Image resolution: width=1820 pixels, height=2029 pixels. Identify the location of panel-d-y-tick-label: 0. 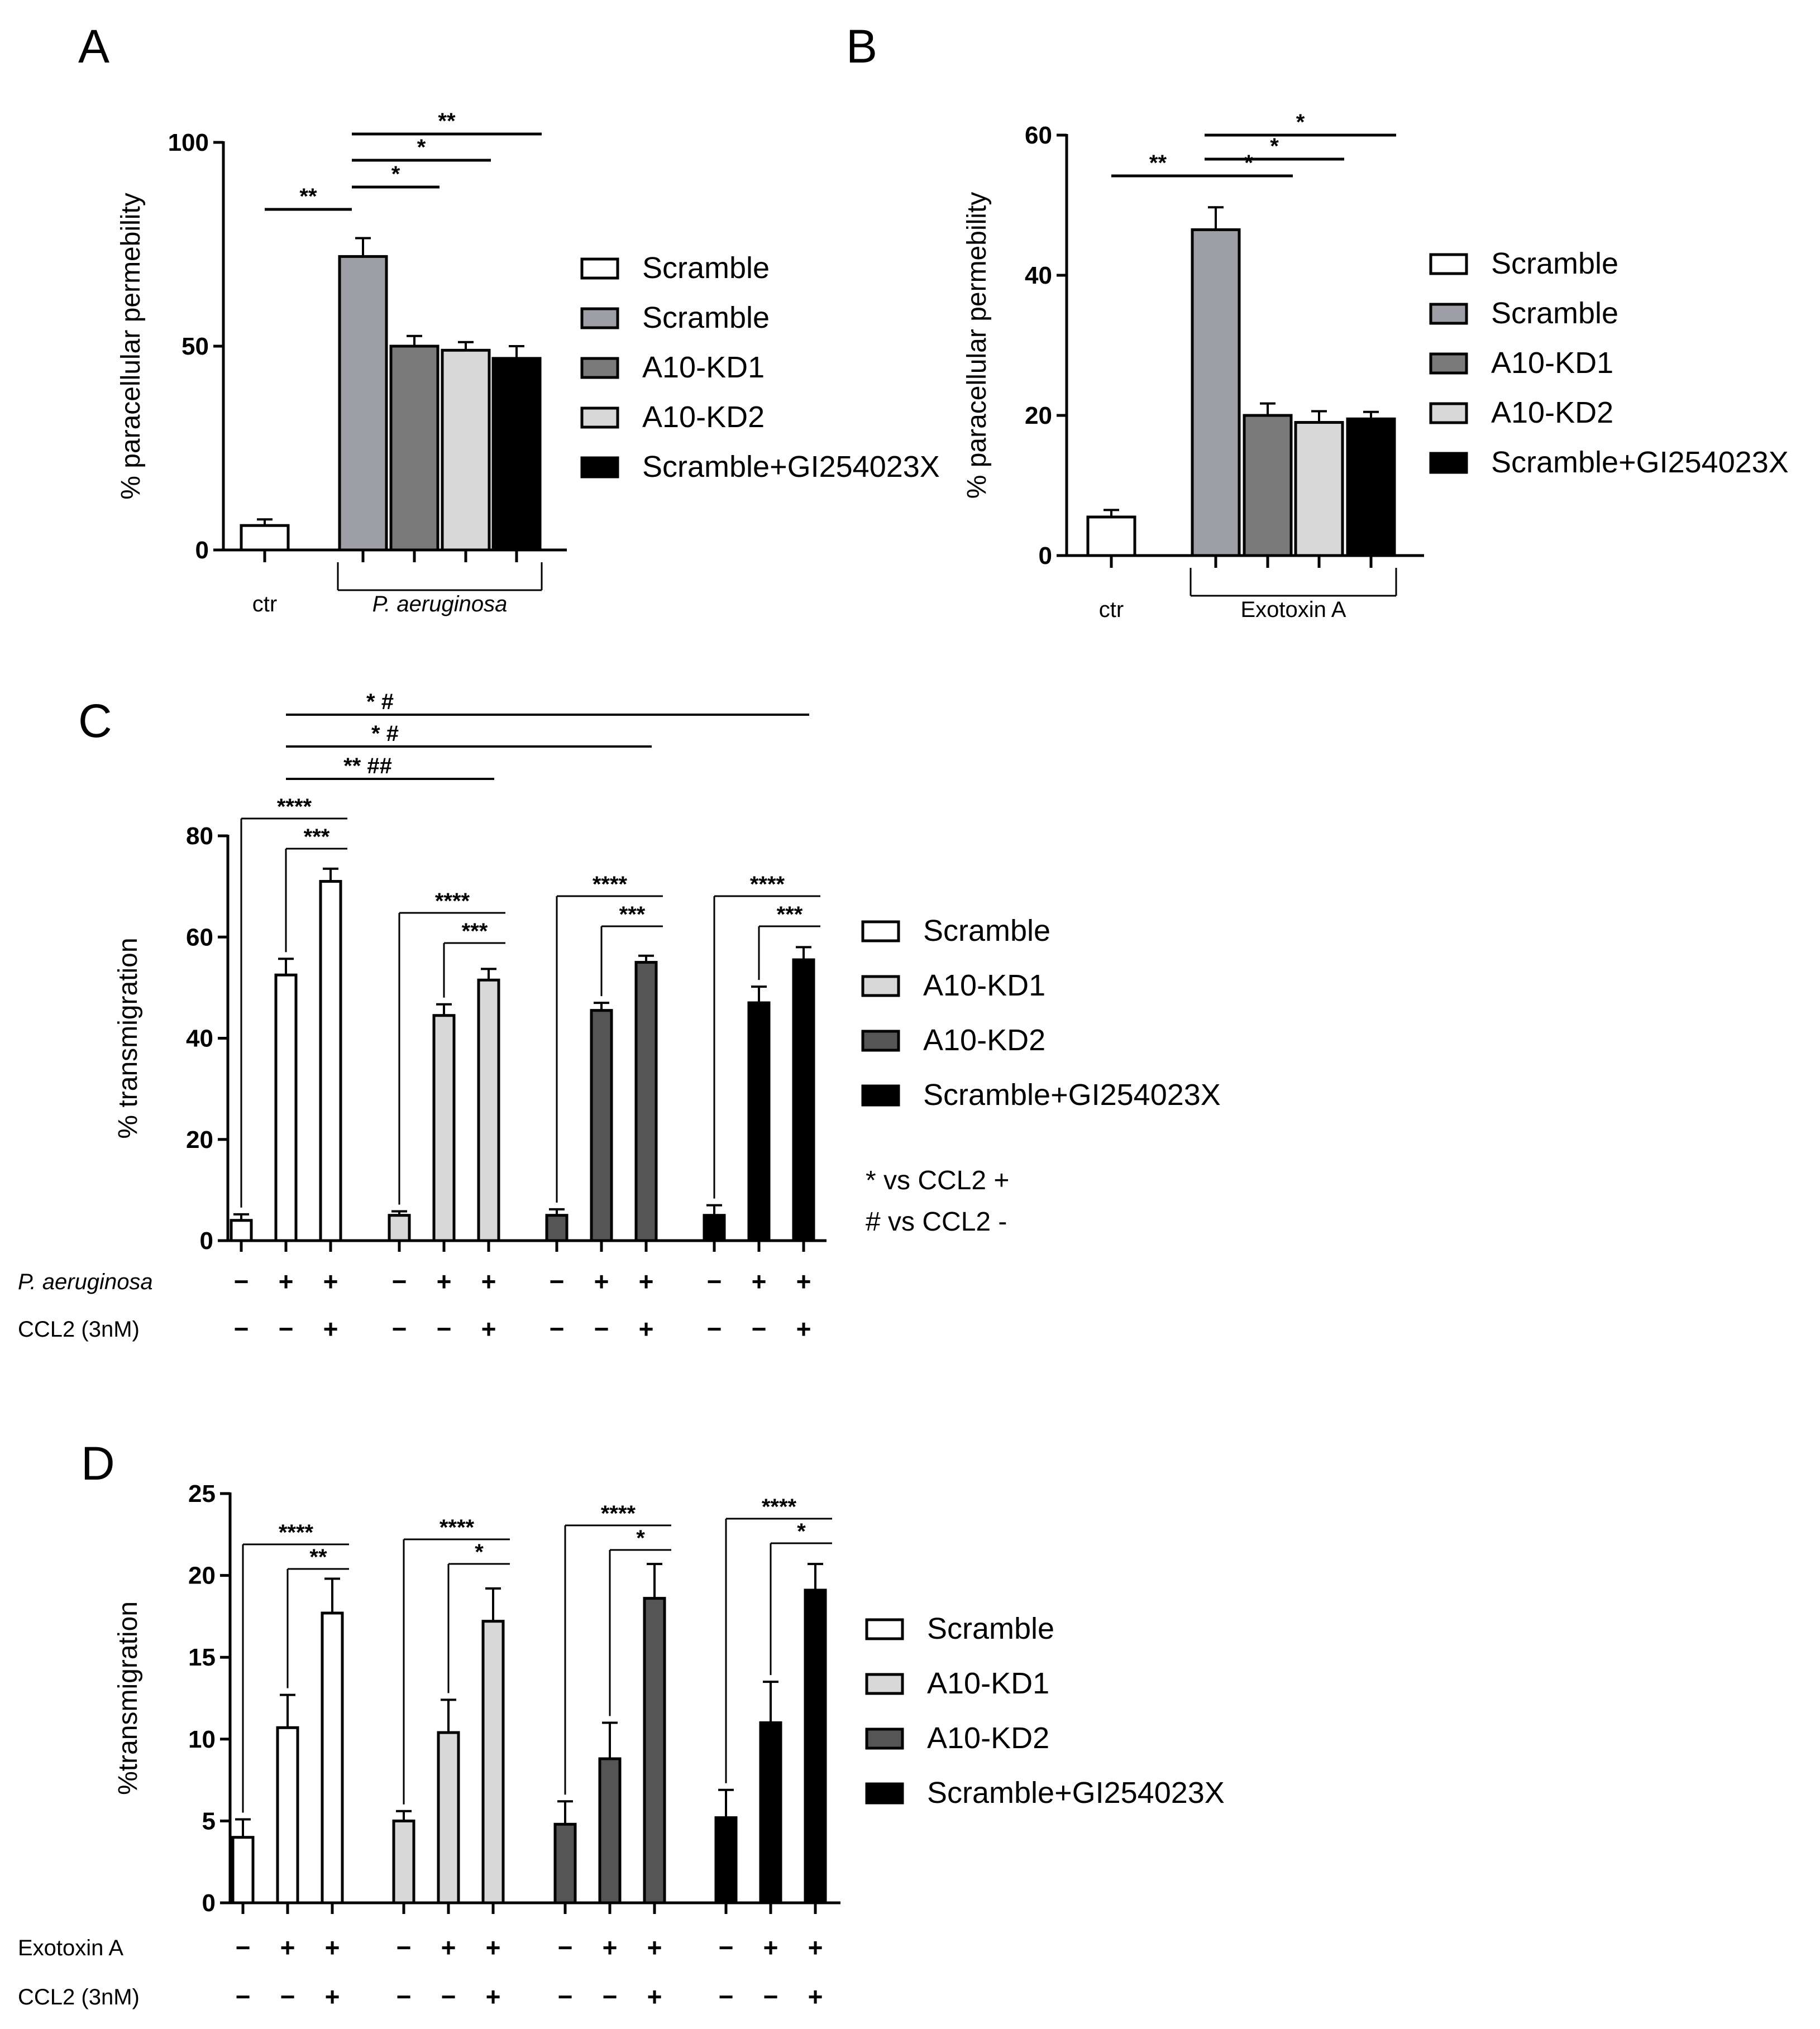
(209, 1903).